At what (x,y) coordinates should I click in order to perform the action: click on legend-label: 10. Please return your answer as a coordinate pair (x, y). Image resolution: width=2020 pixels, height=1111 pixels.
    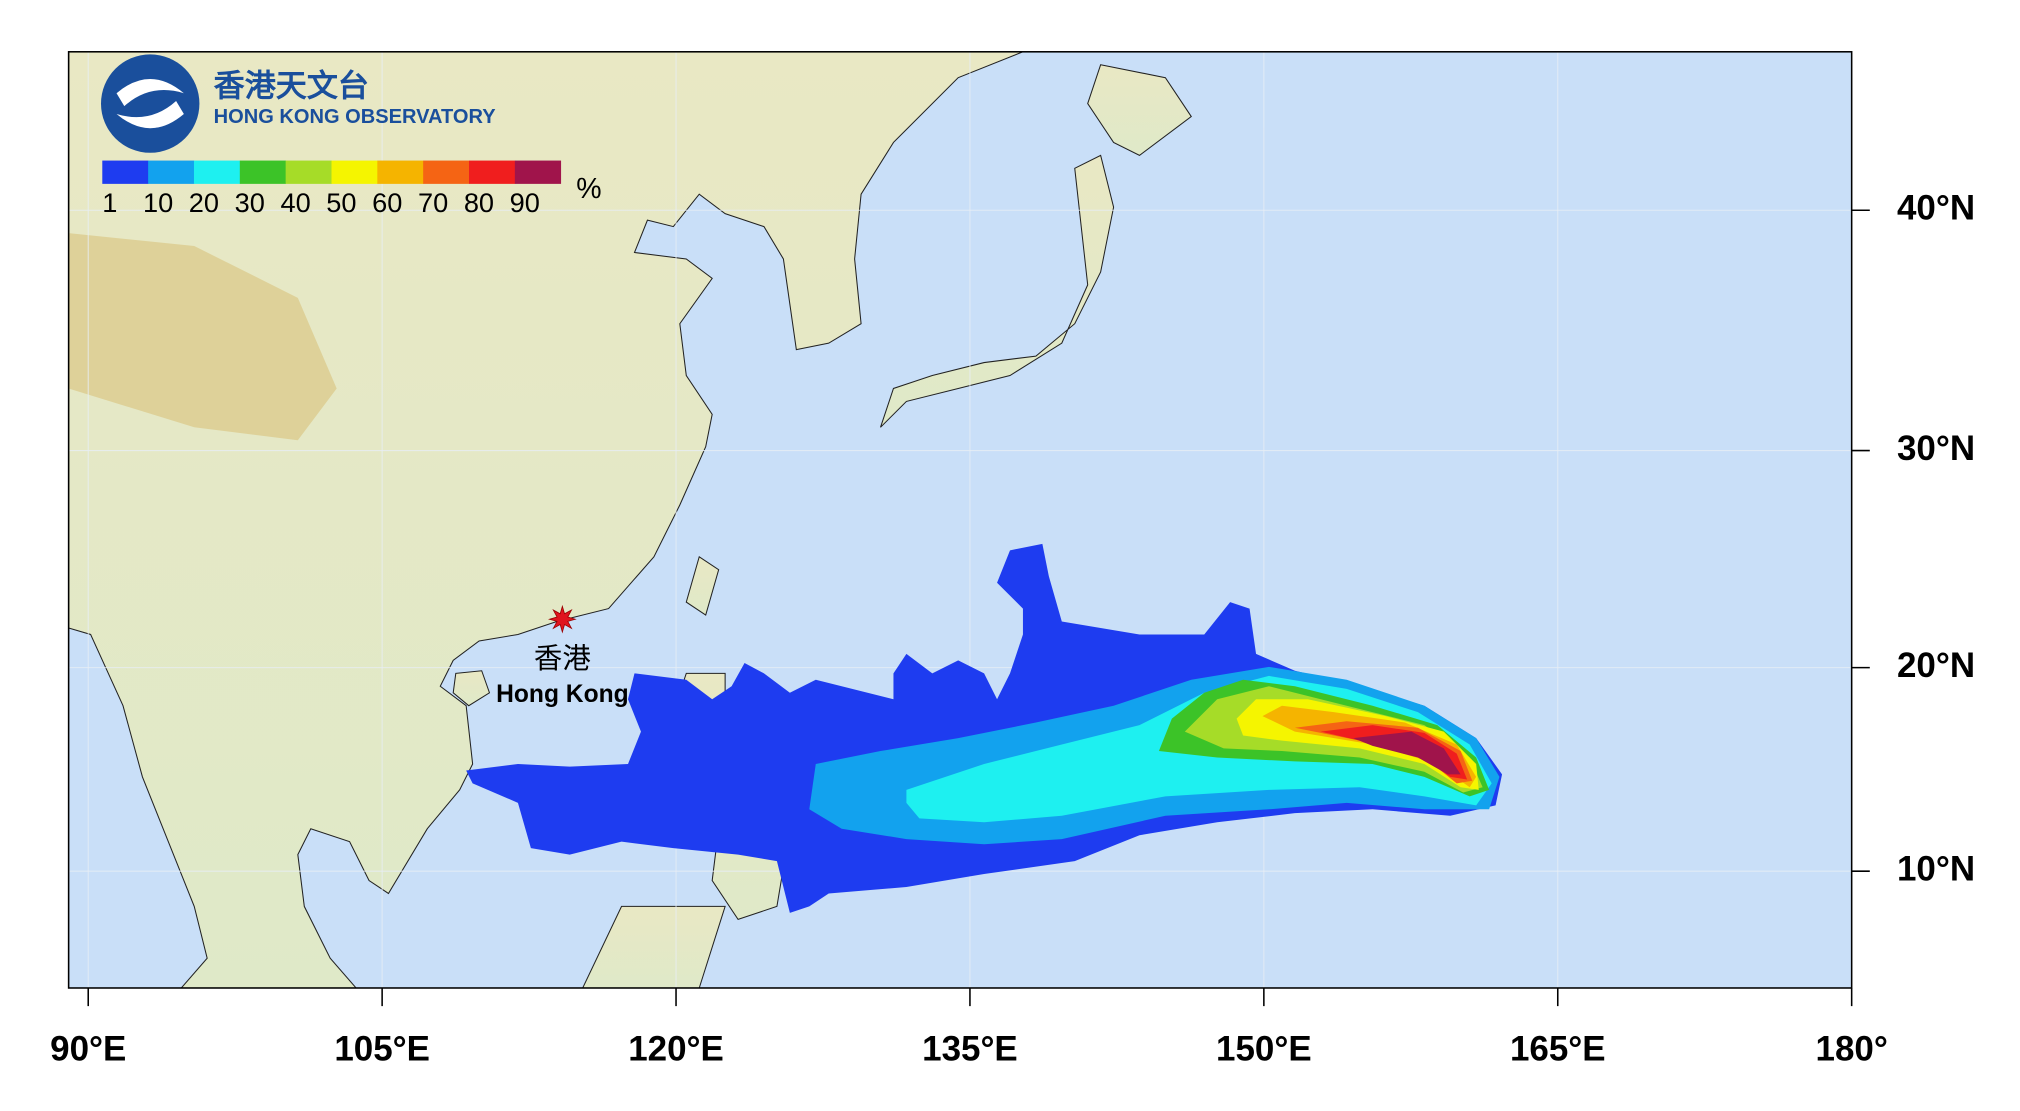
    Looking at the image, I should click on (158, 202).